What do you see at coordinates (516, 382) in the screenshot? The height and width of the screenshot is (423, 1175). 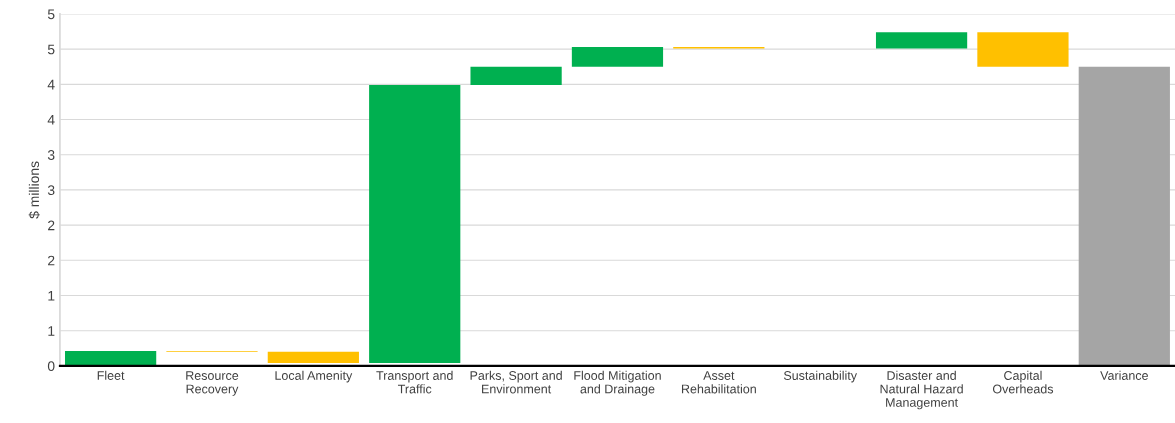 I see `x-tick-label: Parks, Sport and Environment` at bounding box center [516, 382].